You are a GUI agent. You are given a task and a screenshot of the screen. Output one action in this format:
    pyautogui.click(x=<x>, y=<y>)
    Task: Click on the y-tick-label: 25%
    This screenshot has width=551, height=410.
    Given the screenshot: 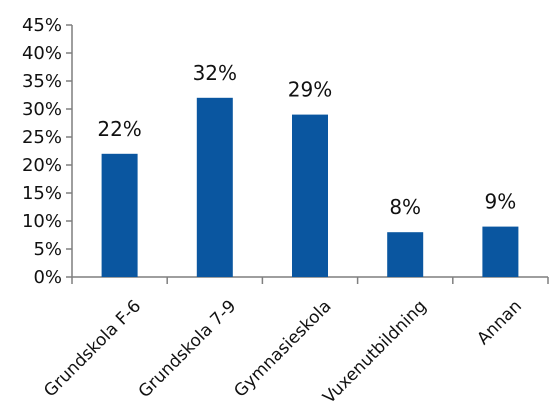 What is the action you would take?
    pyautogui.click(x=42, y=137)
    